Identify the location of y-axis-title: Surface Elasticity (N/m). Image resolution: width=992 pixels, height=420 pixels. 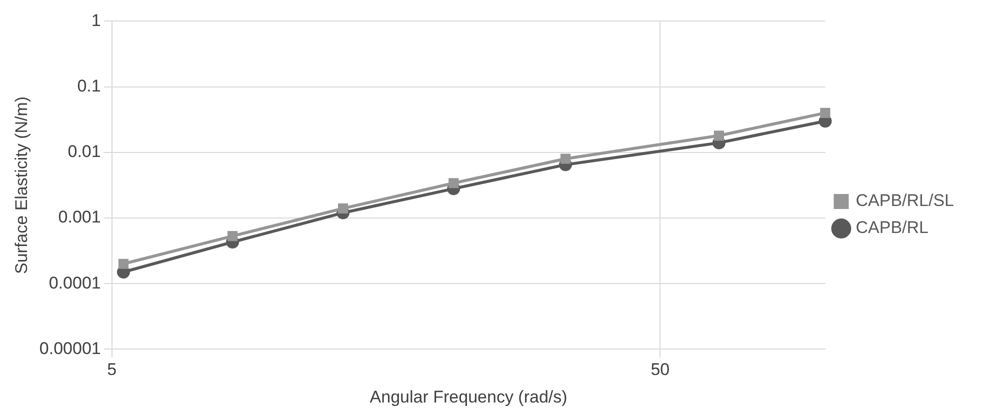
(21, 185).